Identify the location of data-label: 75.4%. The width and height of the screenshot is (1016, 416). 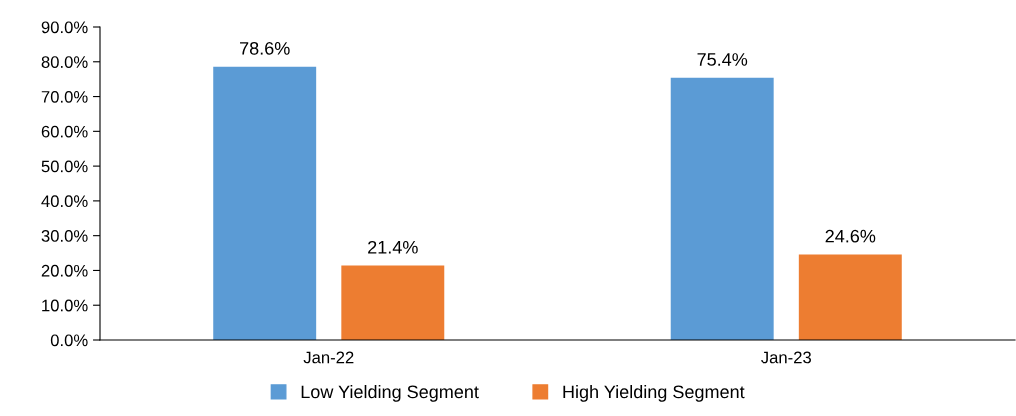
(722, 59).